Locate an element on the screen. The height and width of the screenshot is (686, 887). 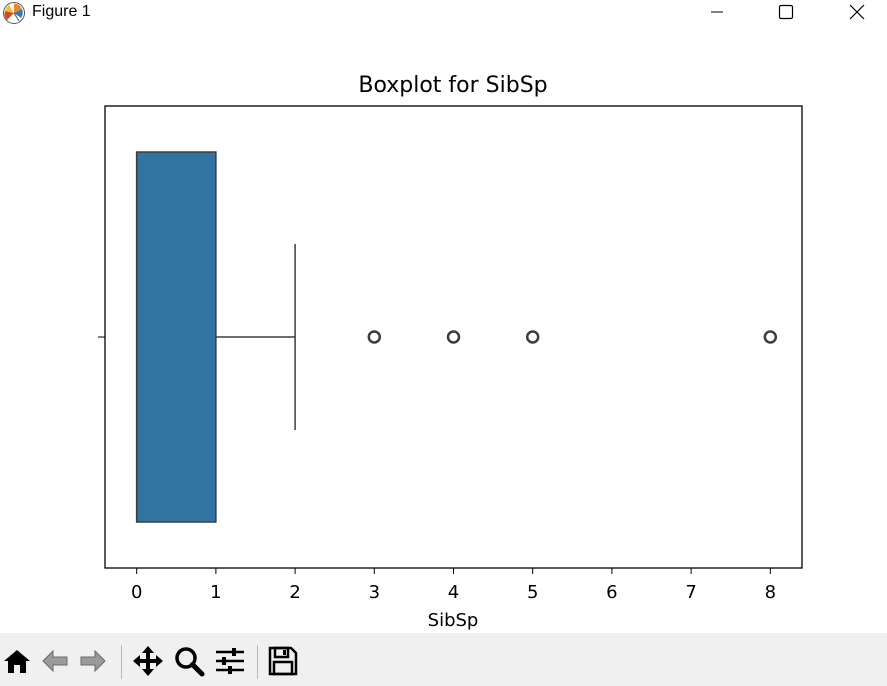
arrow-right-icon is located at coordinates (93, 661).